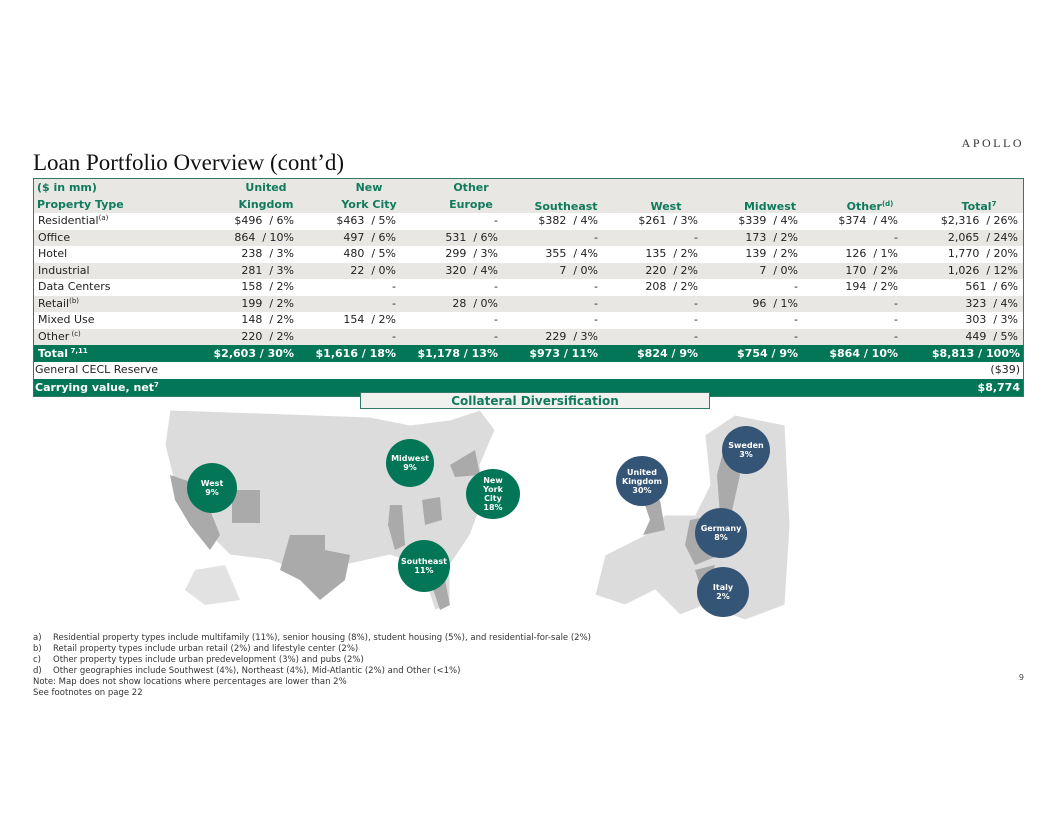 This screenshot has width=1056, height=816. What do you see at coordinates (991, 319) in the screenshot?
I see `cell-value: 303 / 3%` at bounding box center [991, 319].